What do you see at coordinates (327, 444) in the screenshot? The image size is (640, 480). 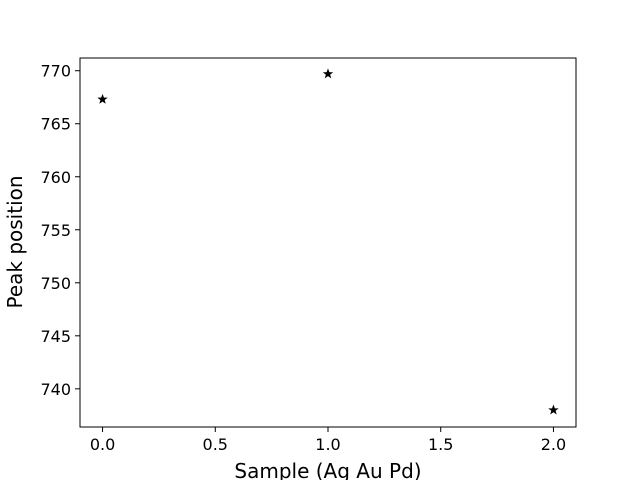 I see `x-tick-label: 1.0` at bounding box center [327, 444].